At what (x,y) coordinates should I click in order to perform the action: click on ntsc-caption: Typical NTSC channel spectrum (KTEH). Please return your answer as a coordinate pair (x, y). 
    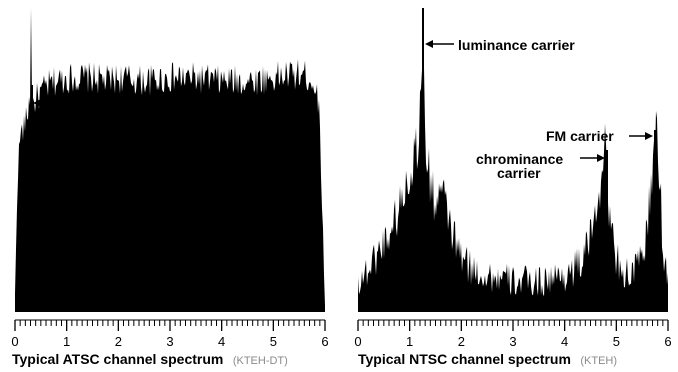
    Looking at the image, I should click on (487, 359).